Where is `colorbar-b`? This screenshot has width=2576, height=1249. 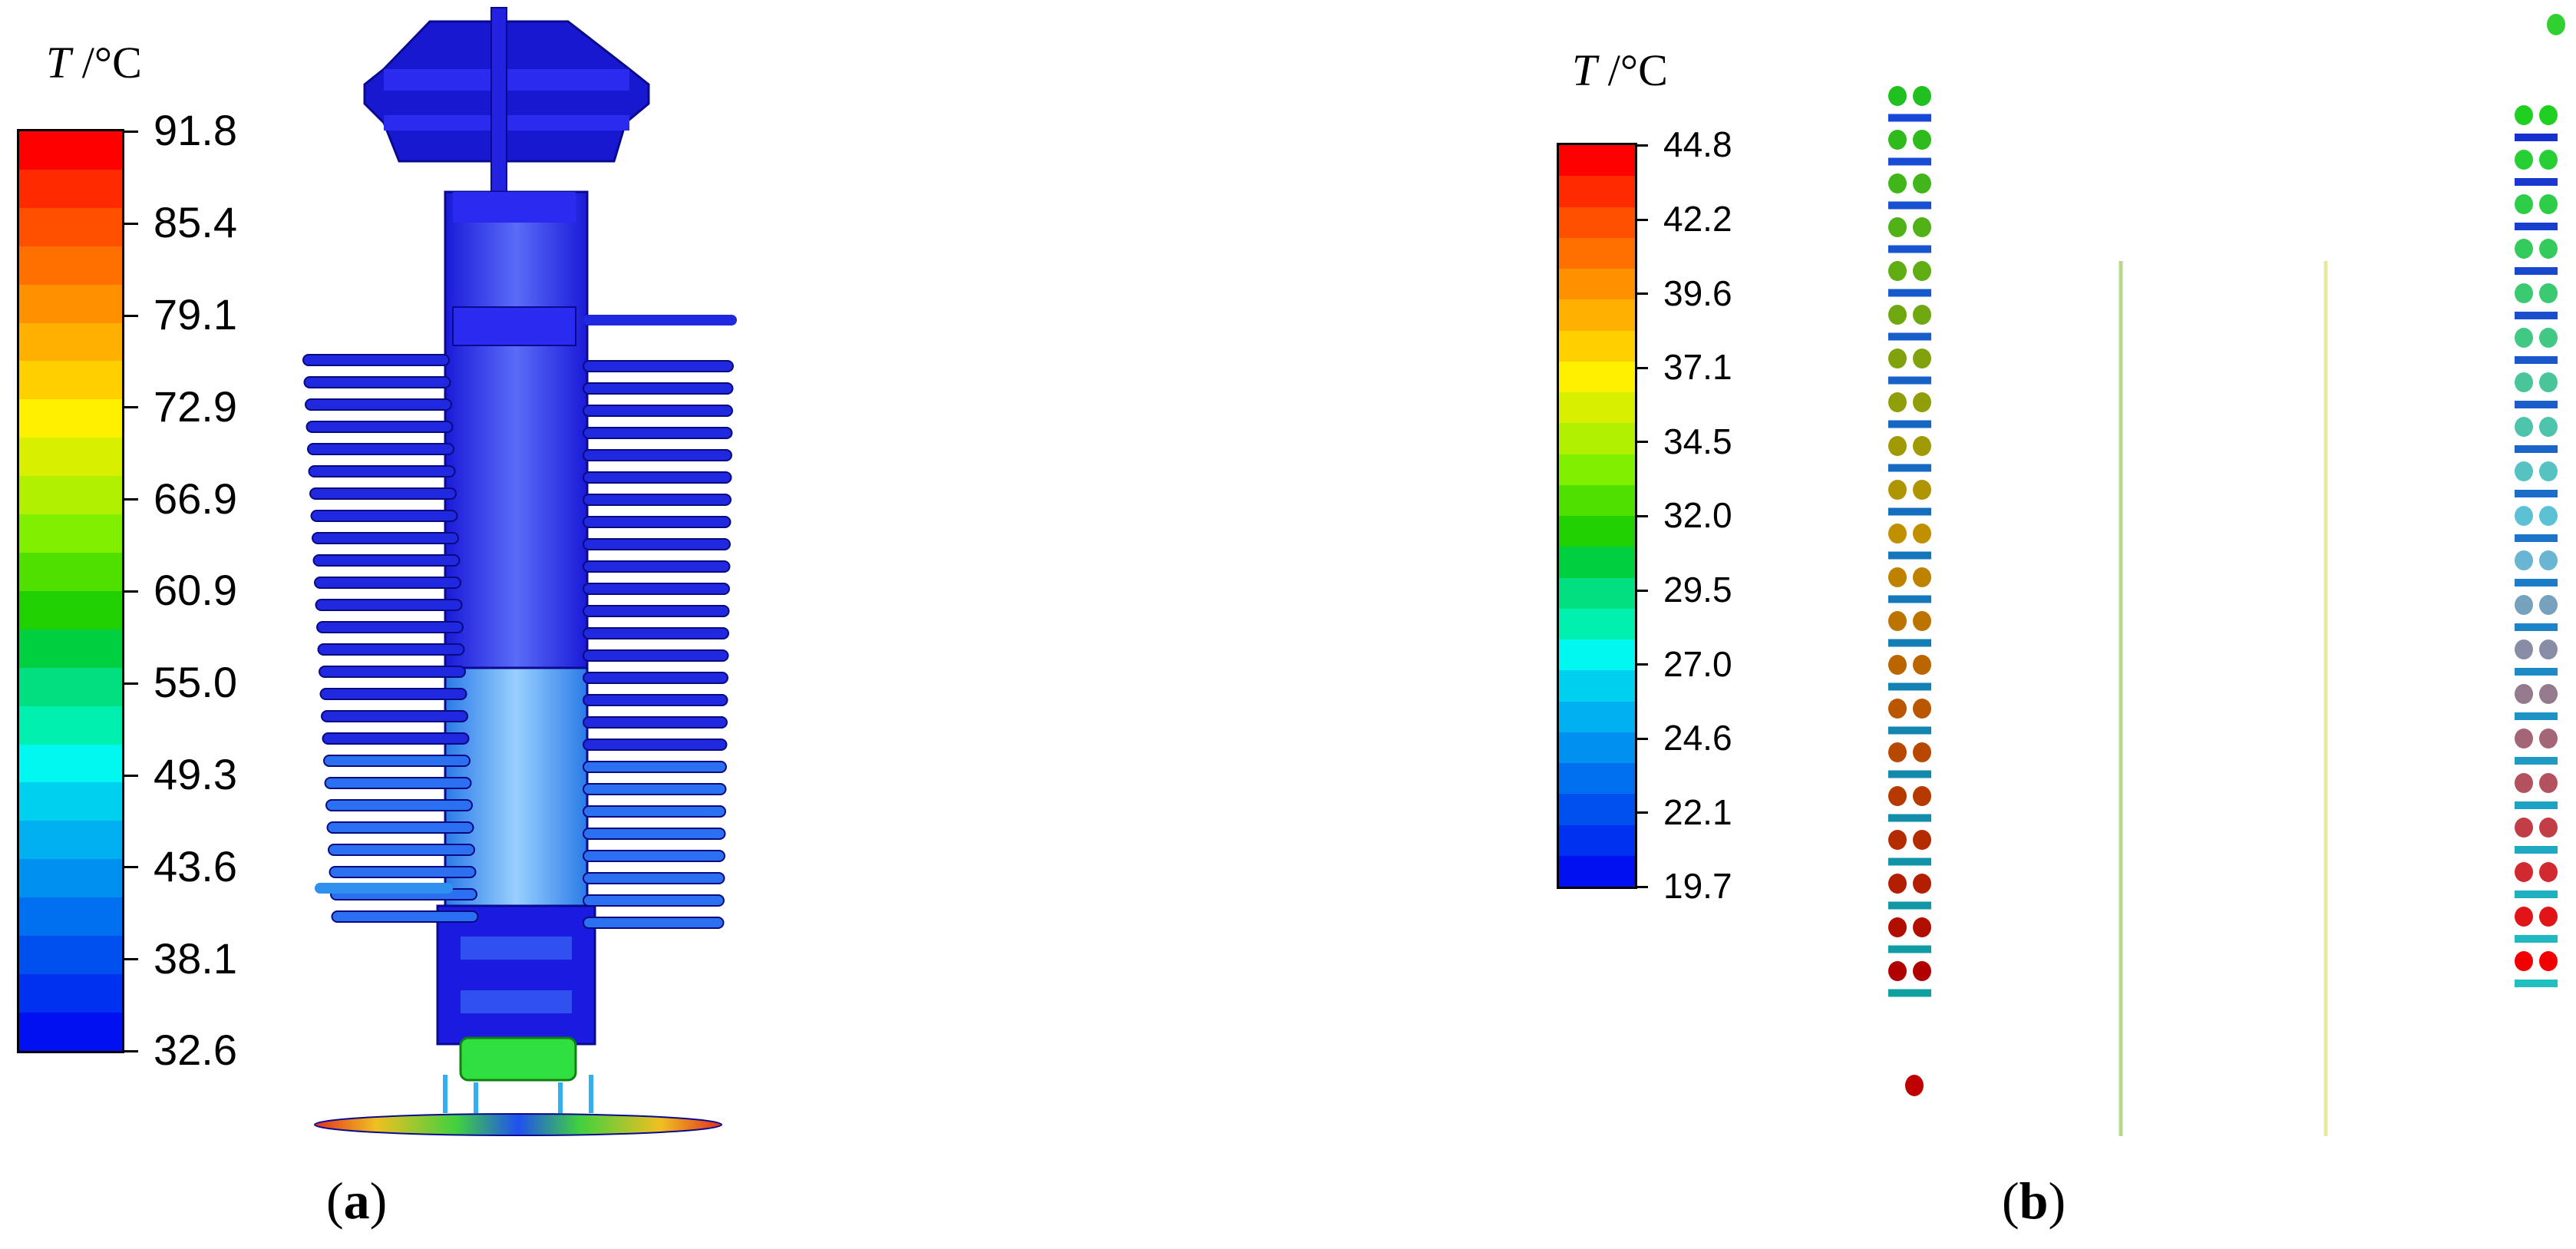 colorbar-b is located at coordinates (1597, 516).